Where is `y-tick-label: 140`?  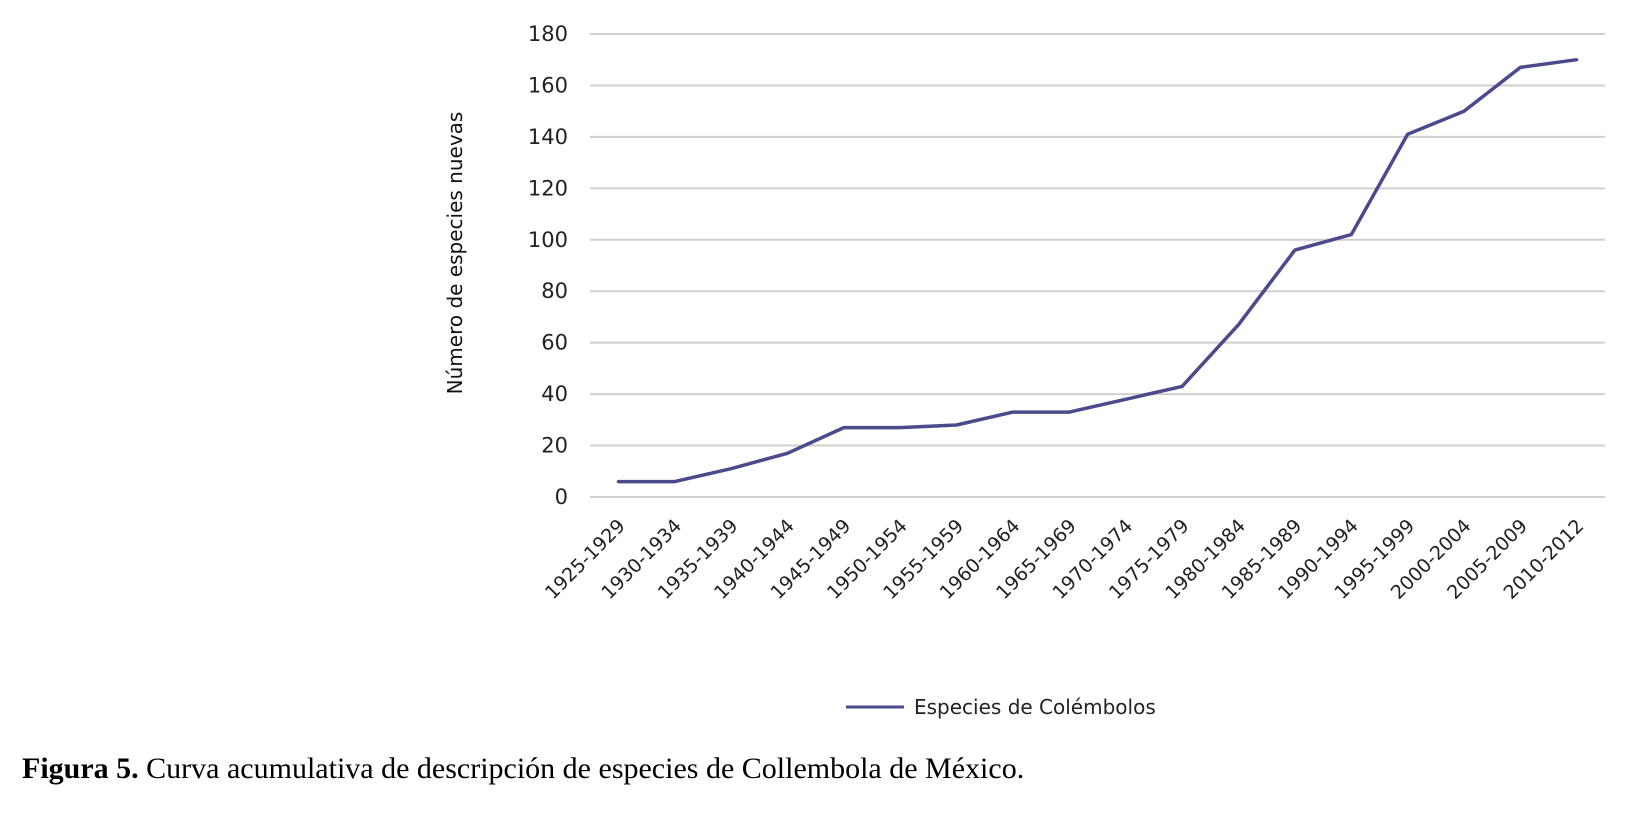 y-tick-label: 140 is located at coordinates (548, 137).